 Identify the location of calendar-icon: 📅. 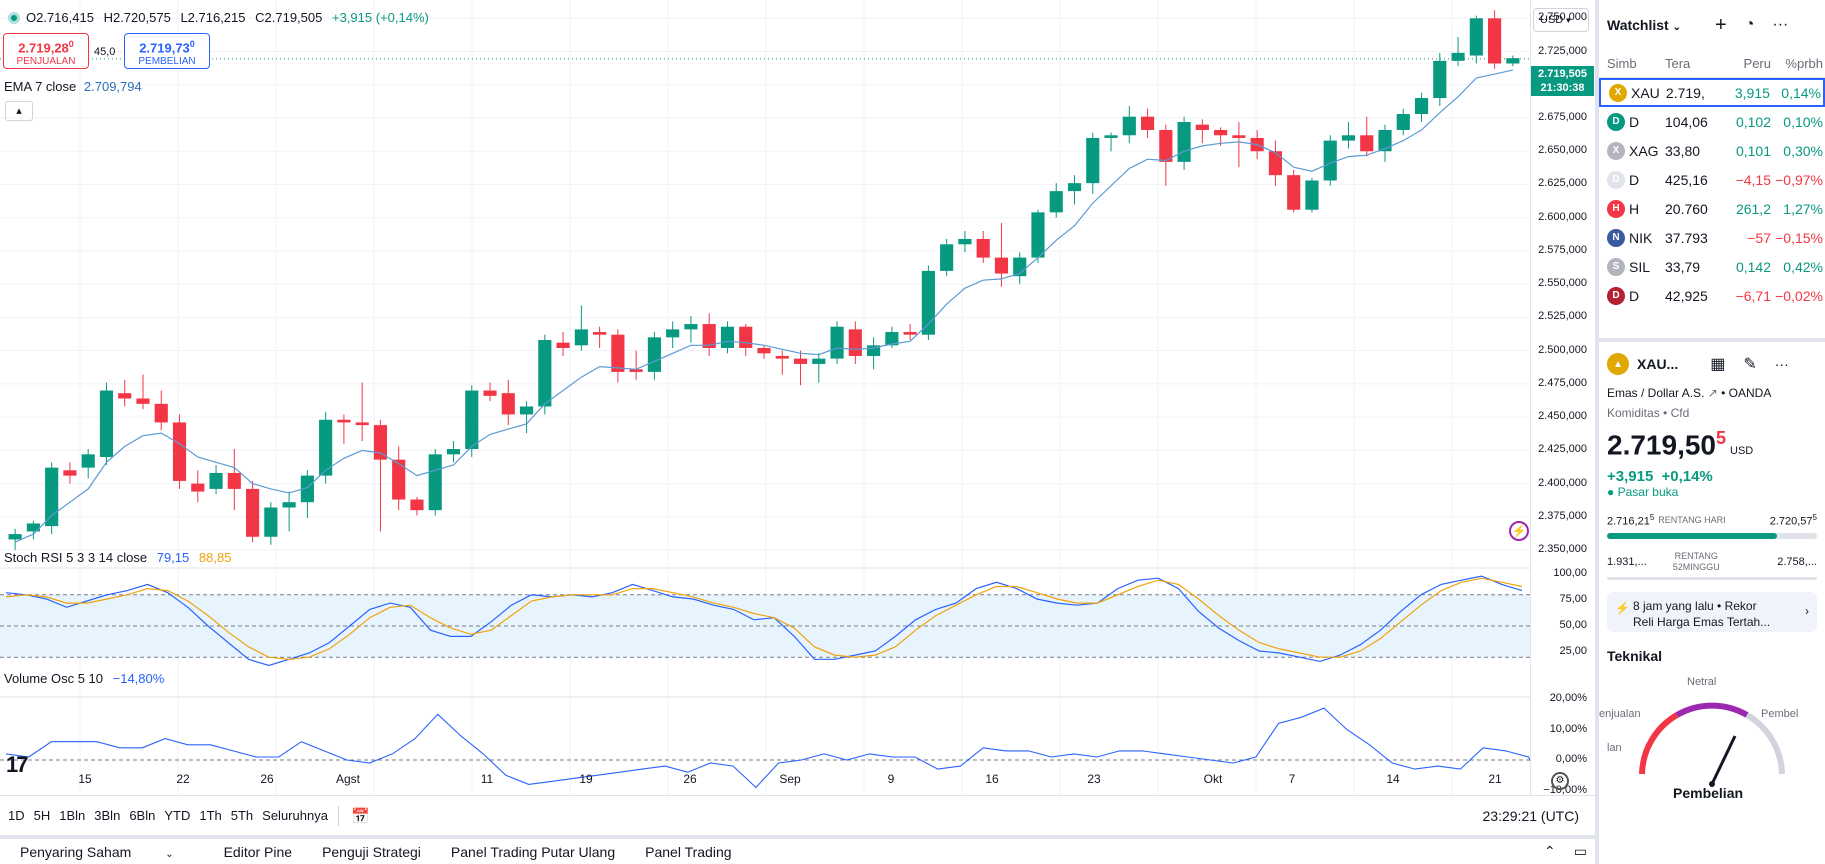
(360, 816).